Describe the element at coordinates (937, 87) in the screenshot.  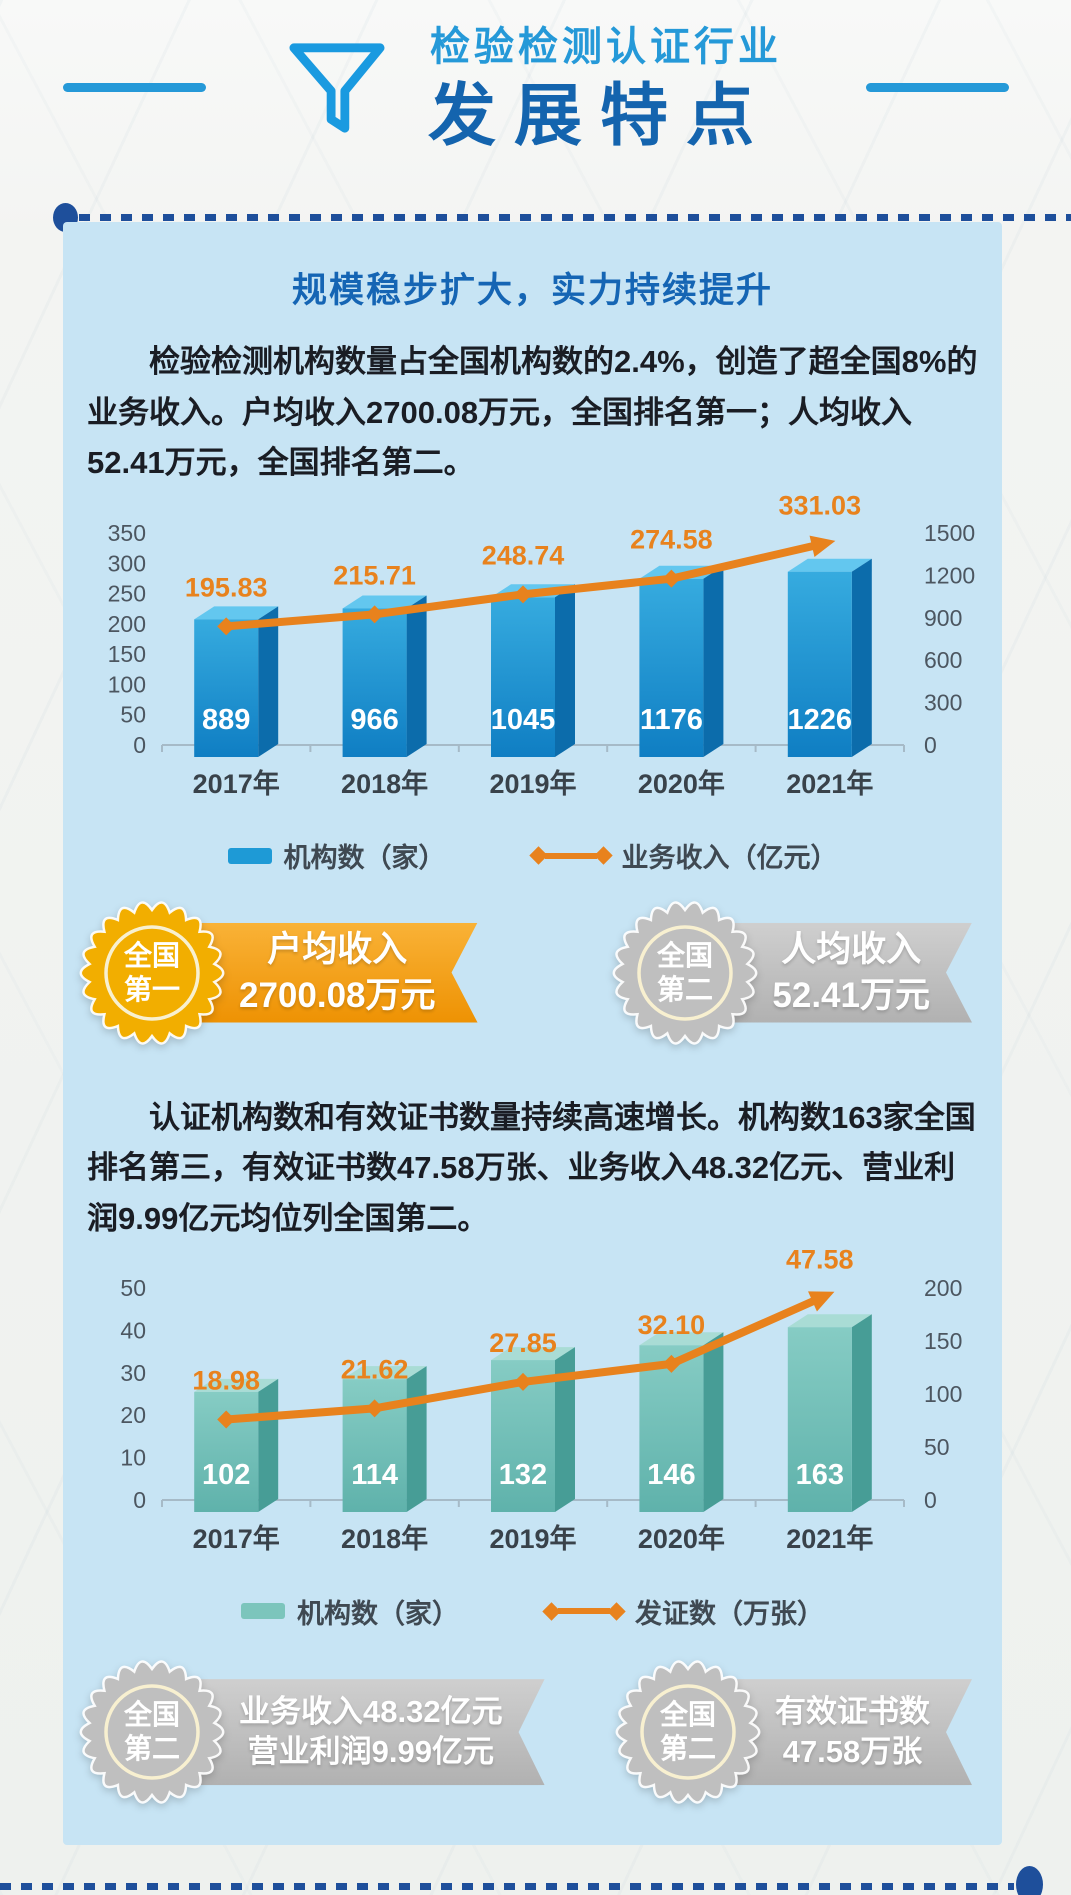
I see `right-dash-decoration` at that location.